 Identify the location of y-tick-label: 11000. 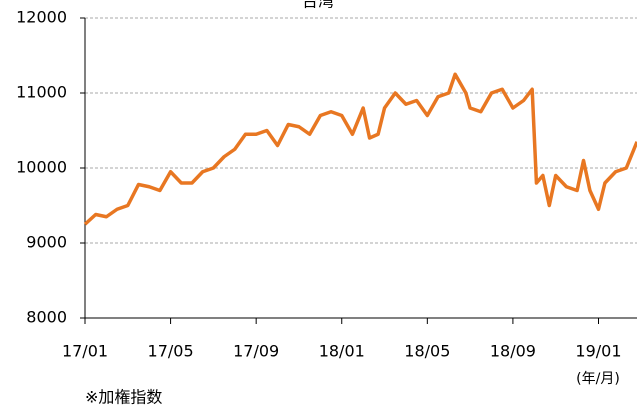
(41, 92).